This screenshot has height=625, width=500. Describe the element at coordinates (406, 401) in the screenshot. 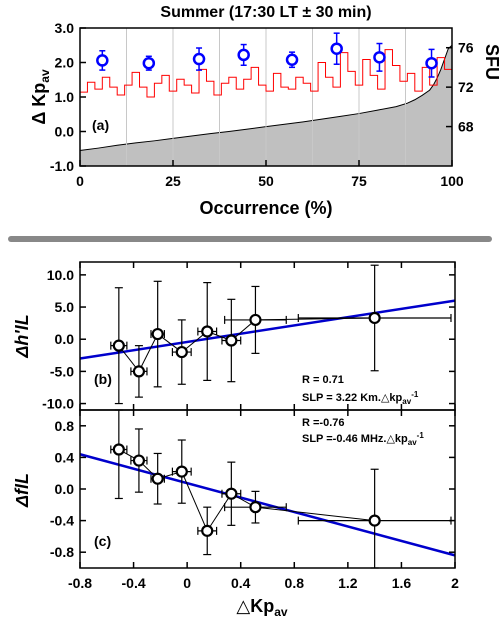

I see `stat-slp-b-sub: av` at that location.